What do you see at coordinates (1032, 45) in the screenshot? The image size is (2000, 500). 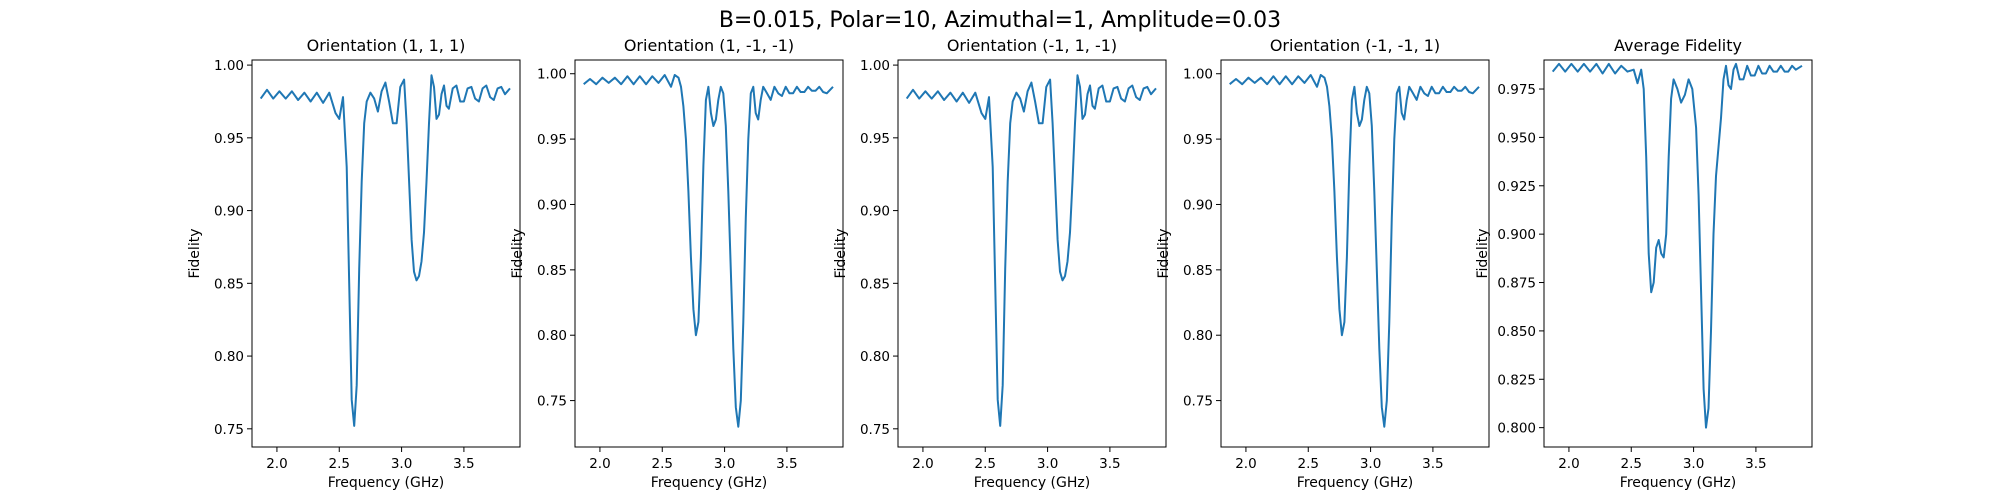 I see `subplot-title: Orientation (-1, 1, -1)` at bounding box center [1032, 45].